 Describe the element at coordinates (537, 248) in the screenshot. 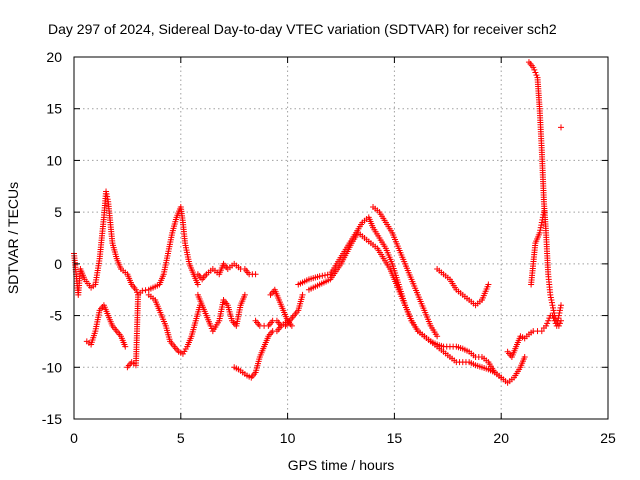

I see `series-track-p` at that location.